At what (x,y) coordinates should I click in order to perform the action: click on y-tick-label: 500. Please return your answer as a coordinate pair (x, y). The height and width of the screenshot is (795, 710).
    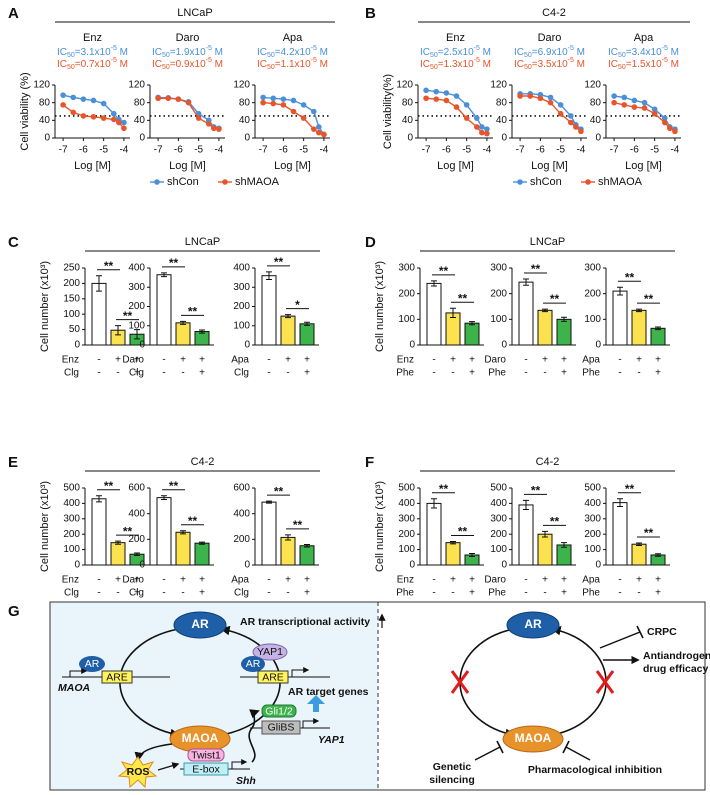
    Looking at the image, I should click on (406, 488).